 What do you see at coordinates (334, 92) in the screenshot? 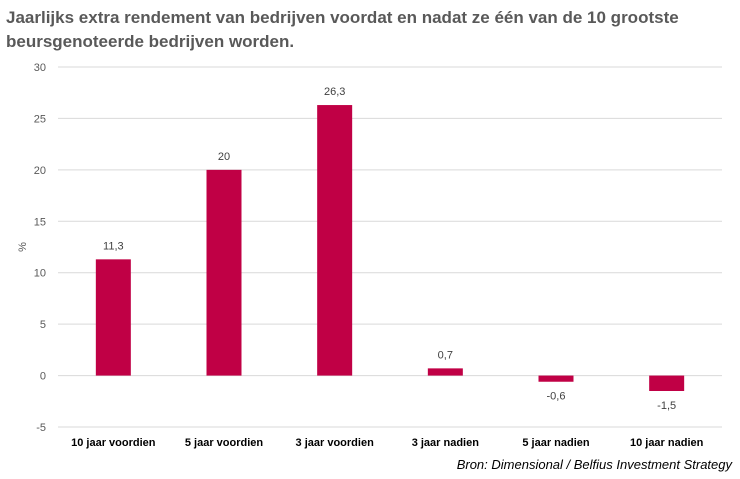
I see `data-label: 26,3` at bounding box center [334, 92].